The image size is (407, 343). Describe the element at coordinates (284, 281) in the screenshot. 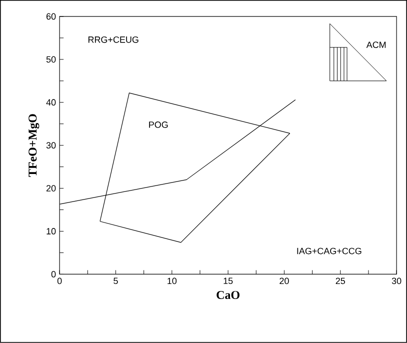

I see `x-tick-label: 20` at that location.